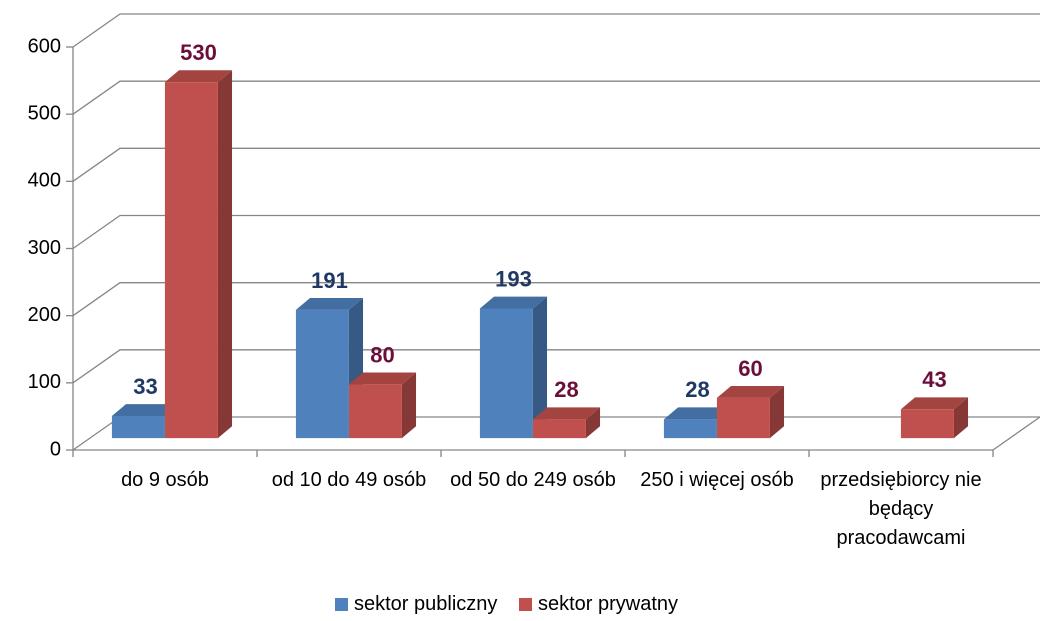 The width and height of the screenshot is (1040, 621). I want to click on legend-item: sektor publiczny, so click(416, 604).